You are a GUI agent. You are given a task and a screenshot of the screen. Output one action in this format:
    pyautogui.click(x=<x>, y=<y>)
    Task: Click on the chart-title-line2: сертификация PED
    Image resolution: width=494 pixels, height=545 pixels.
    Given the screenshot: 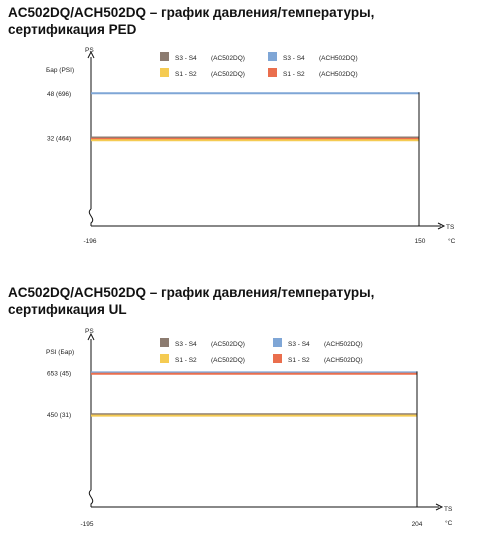 What is the action you would take?
    pyautogui.click(x=72, y=29)
    